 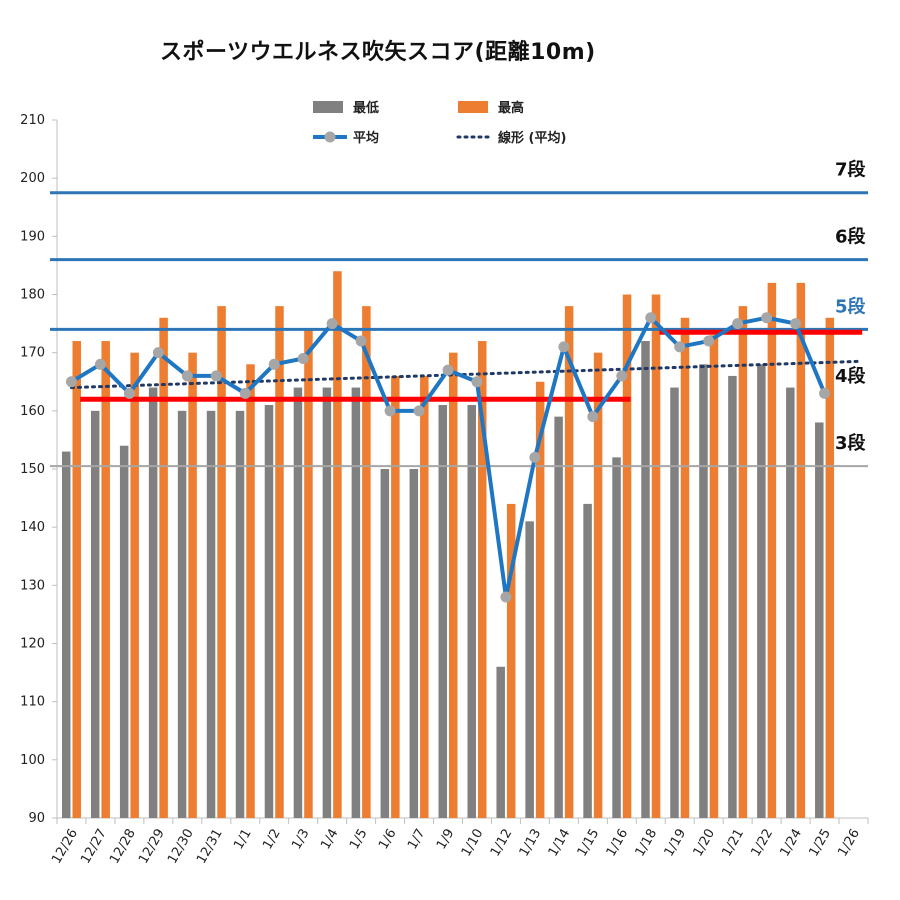 I want to click on x-tick-label: 12/26, so click(x=65, y=847).